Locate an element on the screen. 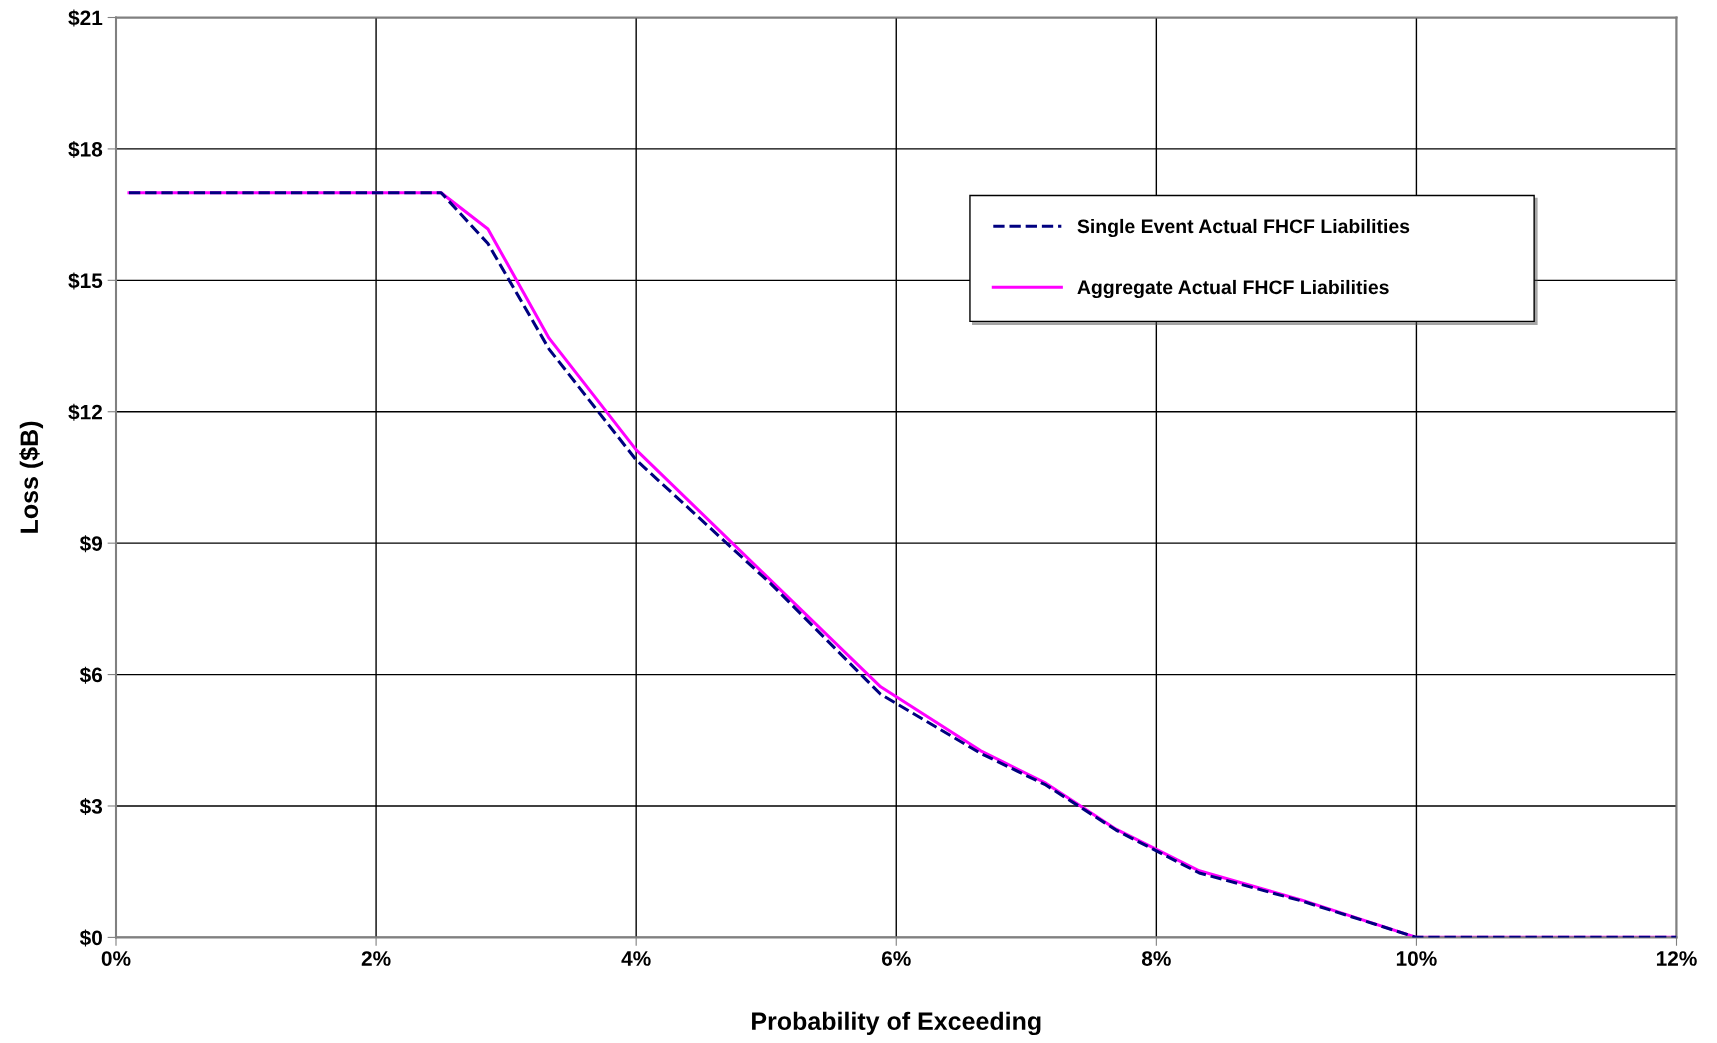 The image size is (1717, 1043). legend-label: Aggregate Actual FHCF Liabilities is located at coordinates (1233, 289).